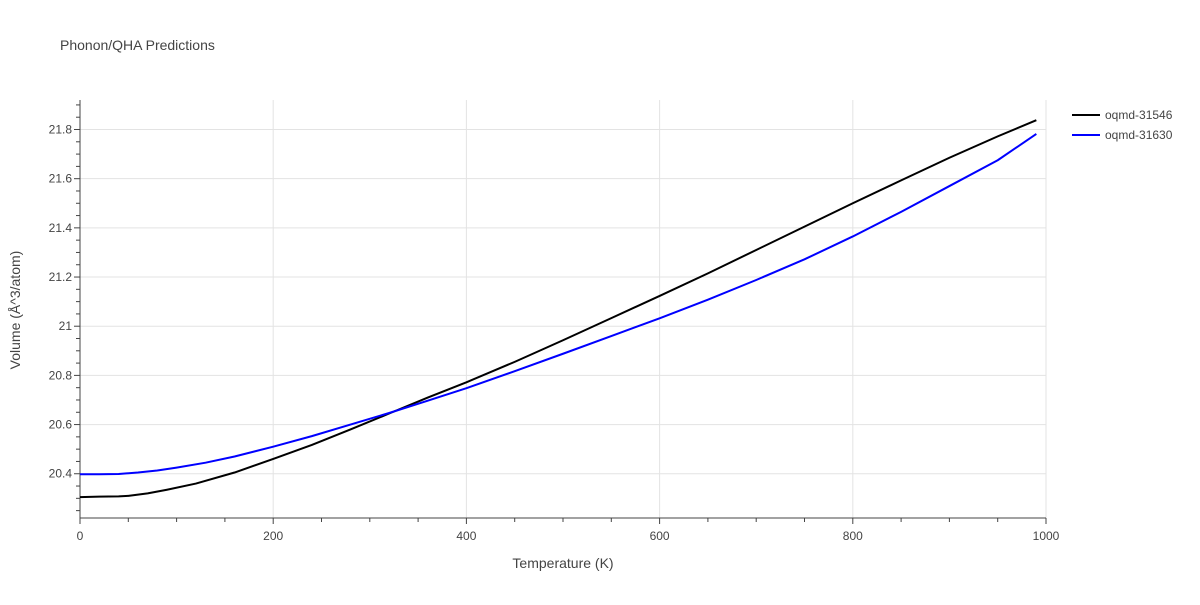  What do you see at coordinates (1139, 135) in the screenshot?
I see `legend-label: oqmd-31630` at bounding box center [1139, 135].